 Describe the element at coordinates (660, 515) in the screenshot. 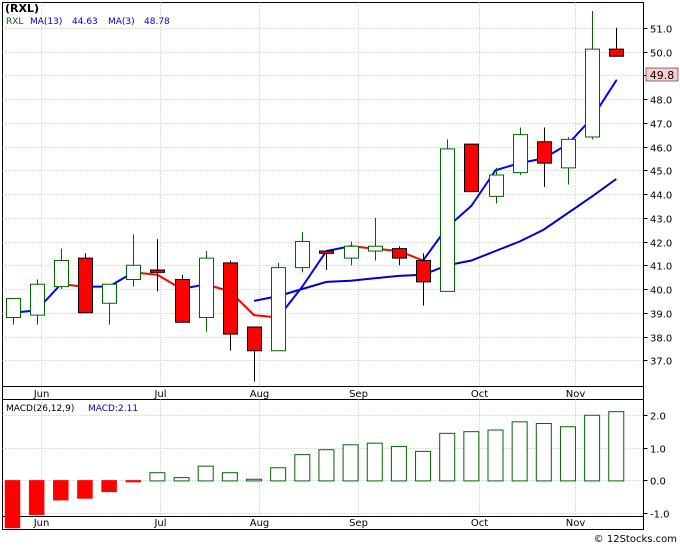

I see `macd-y-tick-label: -1.0` at that location.